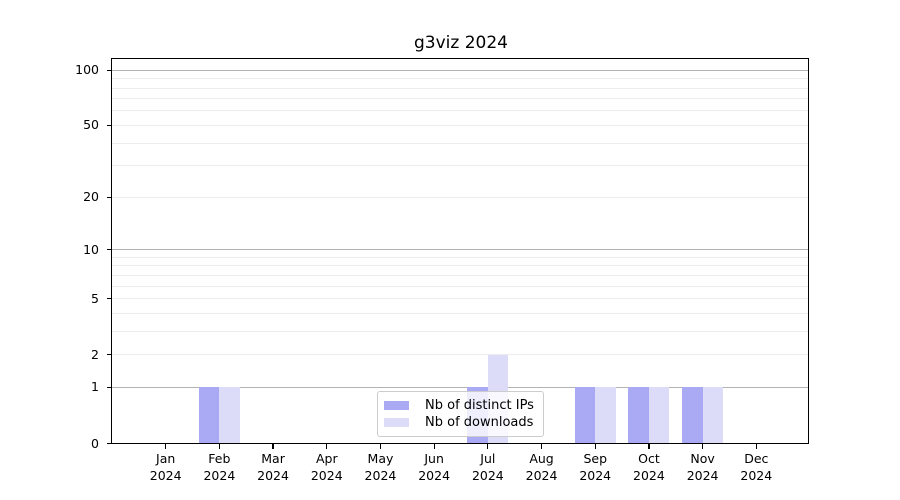 This screenshot has width=900, height=500. Describe the element at coordinates (91, 249) in the screenshot. I see `y-tick-label: 10` at that location.